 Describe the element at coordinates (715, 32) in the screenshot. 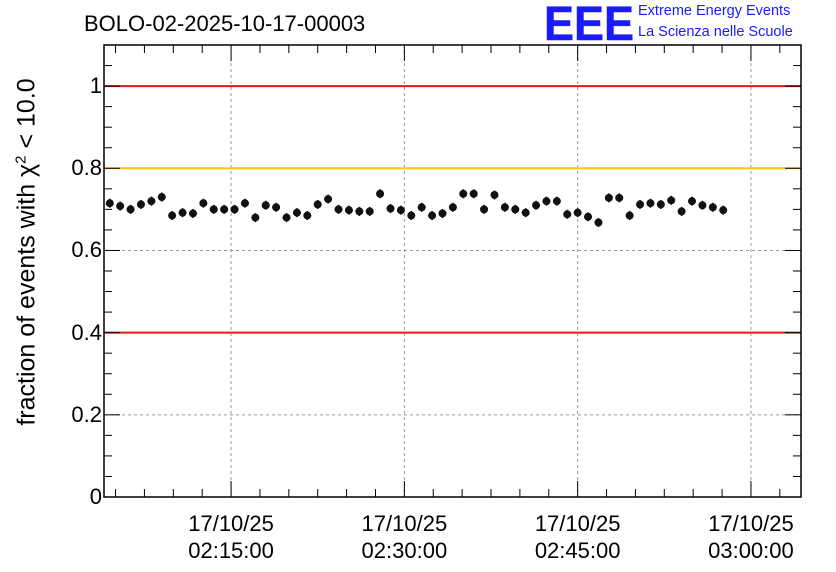

I see `logo-subtitle-line2: La Scienza nelle Scuole` at that location.